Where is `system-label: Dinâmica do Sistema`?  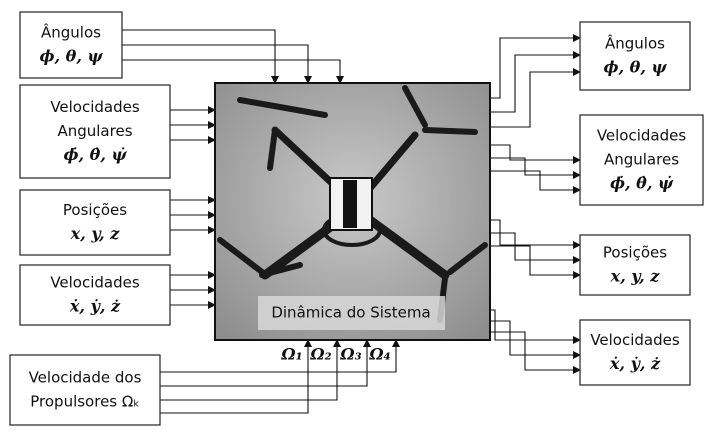
system-label: Dinâmica do Sistema is located at coordinates (350, 313).